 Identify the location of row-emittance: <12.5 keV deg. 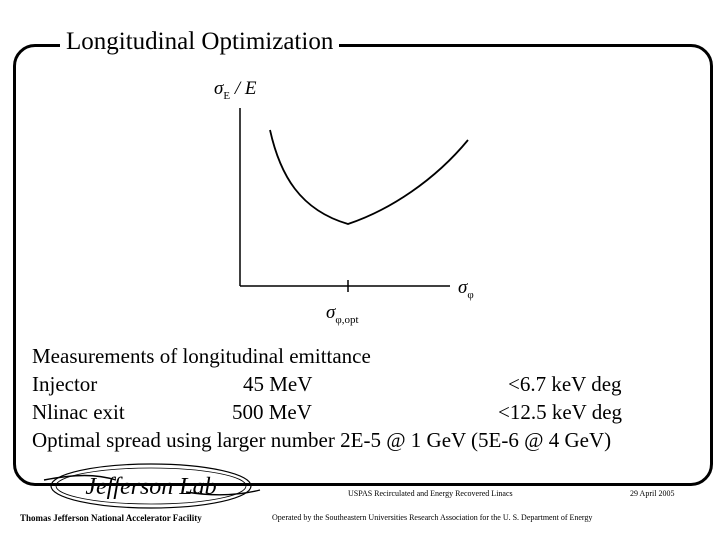
(560, 412).